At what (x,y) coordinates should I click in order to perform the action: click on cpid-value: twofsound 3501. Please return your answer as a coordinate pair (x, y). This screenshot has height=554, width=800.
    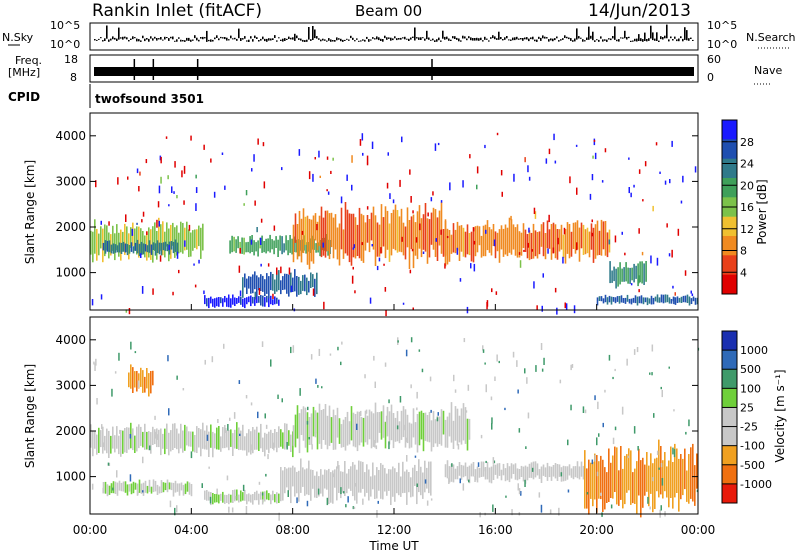
    Looking at the image, I should click on (149, 99).